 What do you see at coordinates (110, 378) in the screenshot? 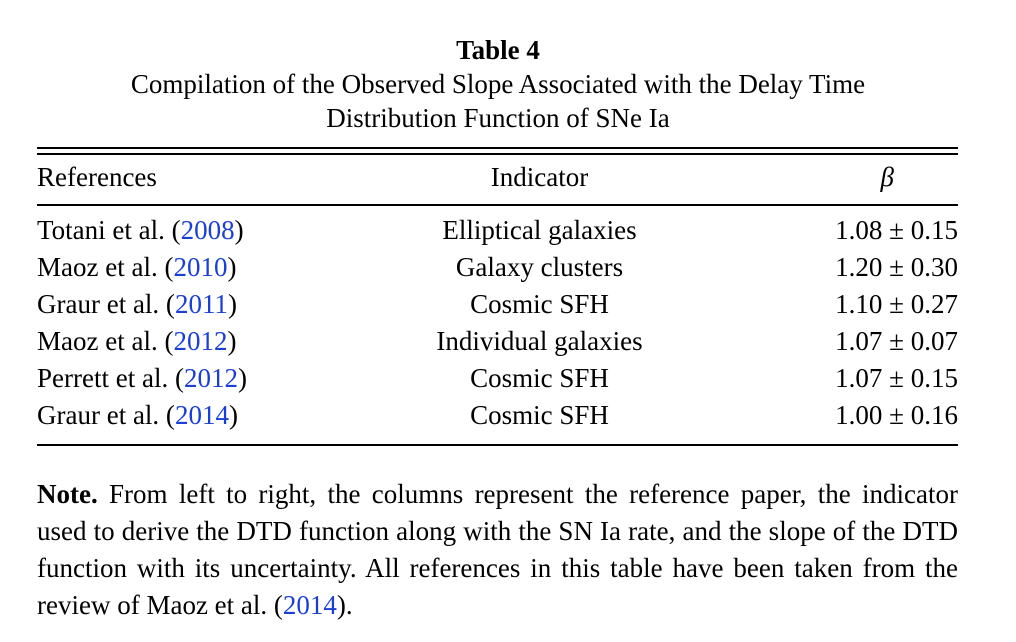
I see `reference-author: Perrett et al. (` at bounding box center [110, 378].